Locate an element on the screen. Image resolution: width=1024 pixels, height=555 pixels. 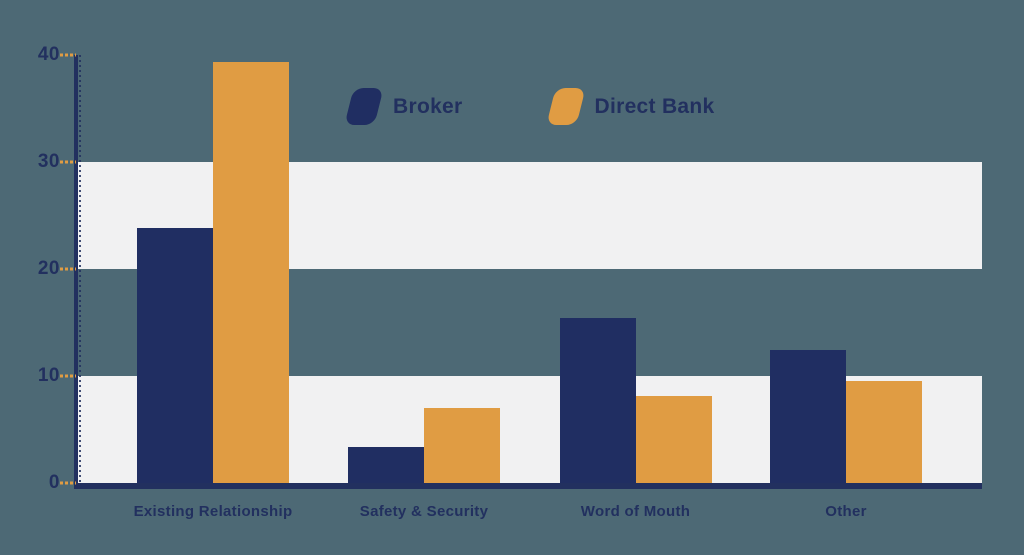
x-category-label-2: Word of Mouth is located at coordinates (635, 511).